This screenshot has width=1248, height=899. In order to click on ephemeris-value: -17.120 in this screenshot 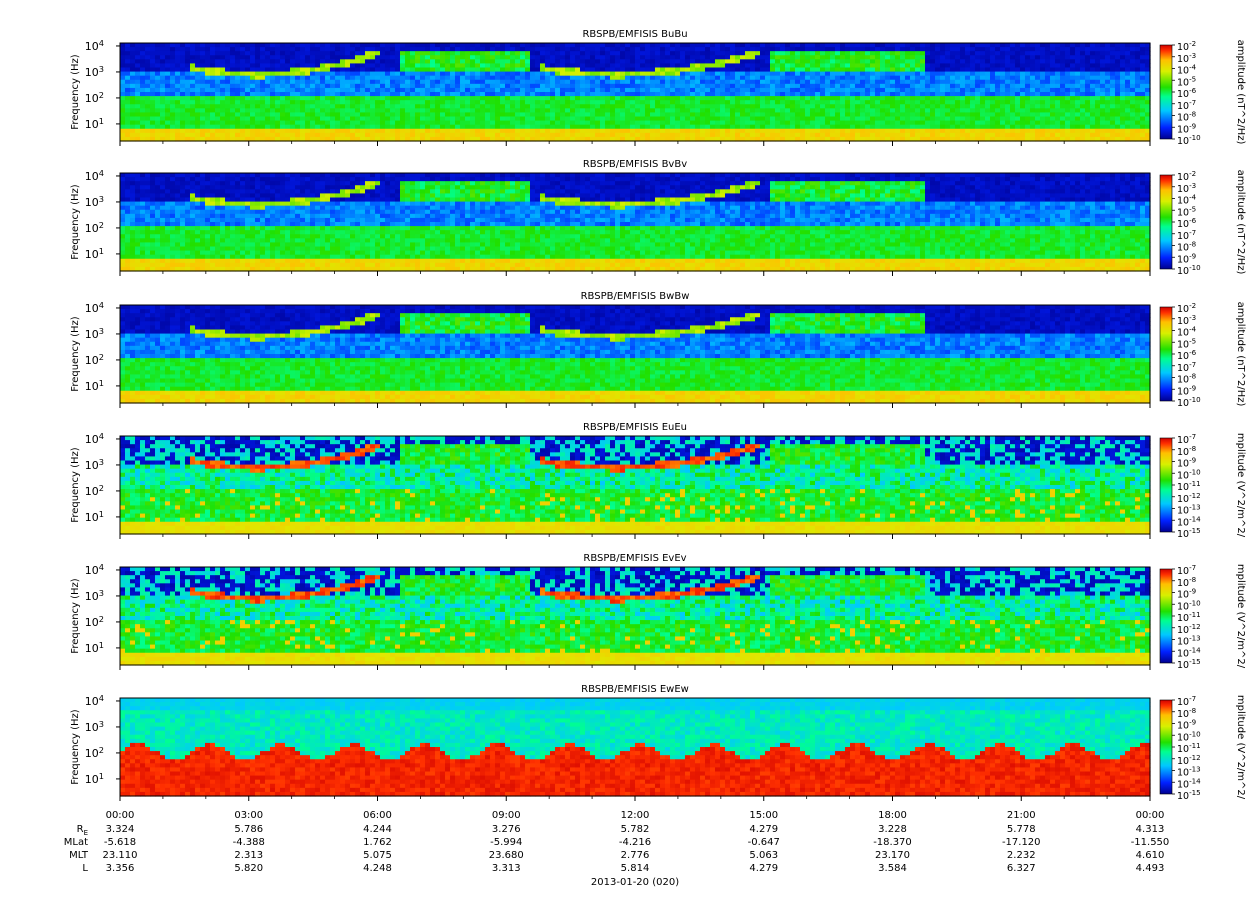, I will do `click(1021, 842)`.